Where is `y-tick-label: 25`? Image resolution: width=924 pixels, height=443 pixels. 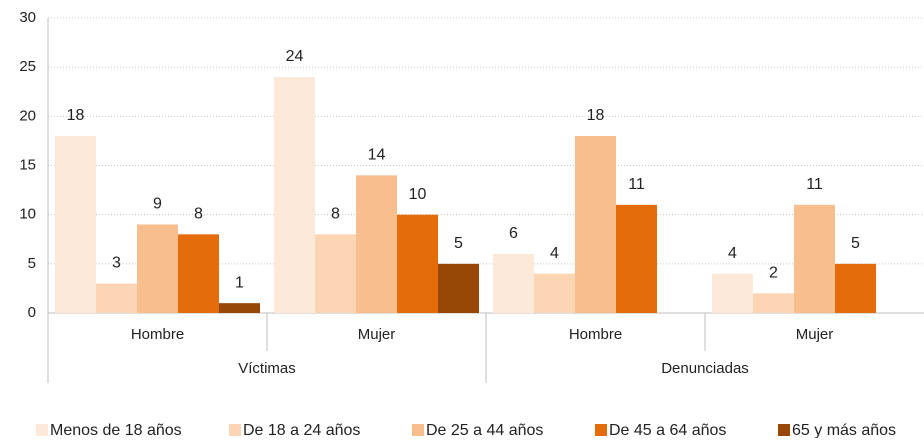
y-tick-label: 25 is located at coordinates (27, 66).